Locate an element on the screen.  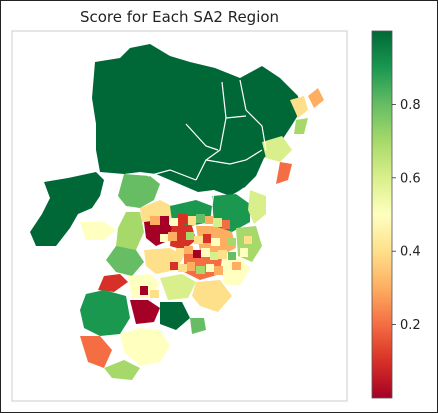
region-p is located at coordinates (113, 283).